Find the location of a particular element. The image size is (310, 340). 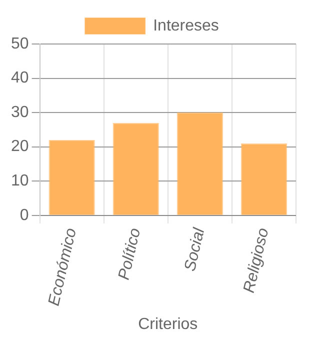

y-tick-label: 10 is located at coordinates (20, 181).